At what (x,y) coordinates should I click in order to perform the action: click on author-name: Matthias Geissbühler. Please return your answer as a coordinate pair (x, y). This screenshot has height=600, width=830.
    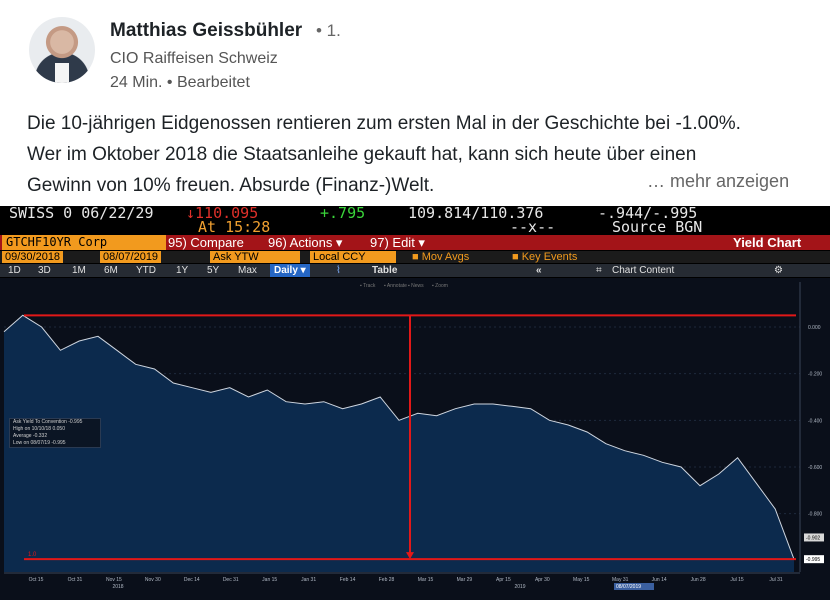
    Looking at the image, I should click on (206, 30).